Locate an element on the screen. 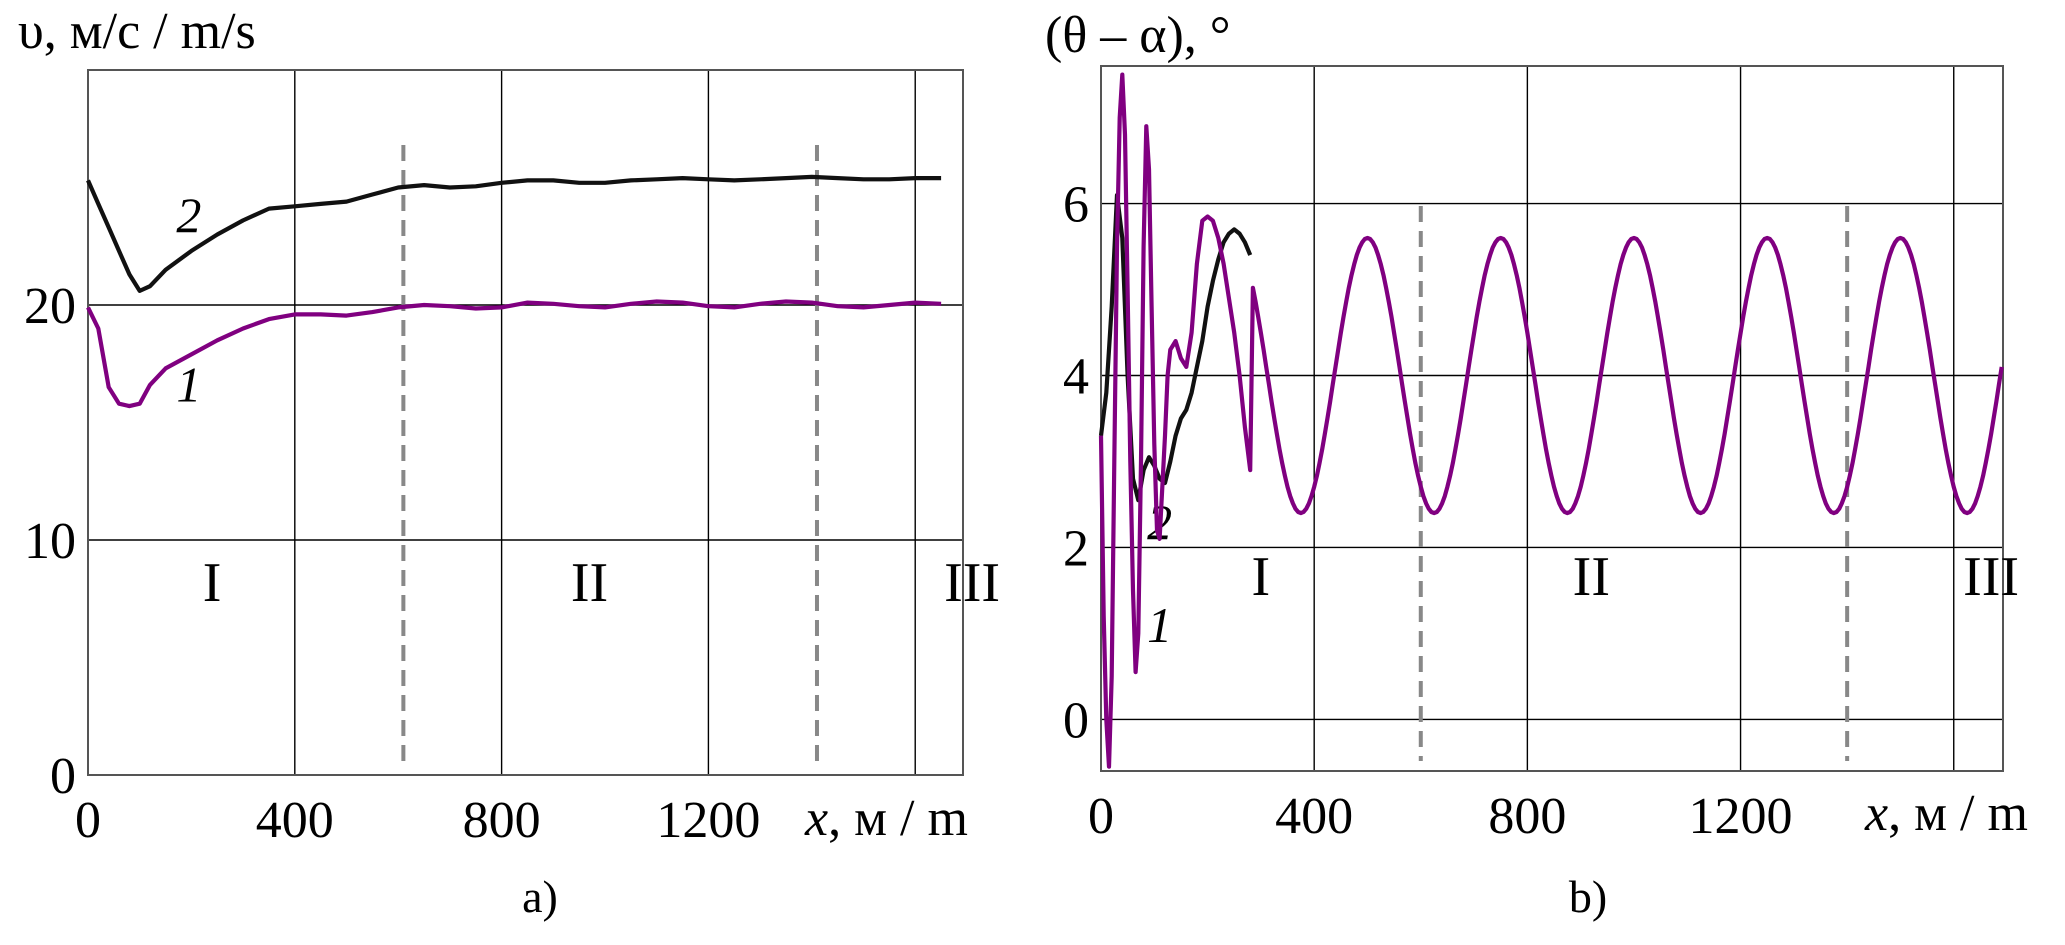 This screenshot has width=2065, height=945. panel-a-caption: a) is located at coordinates (540, 896).